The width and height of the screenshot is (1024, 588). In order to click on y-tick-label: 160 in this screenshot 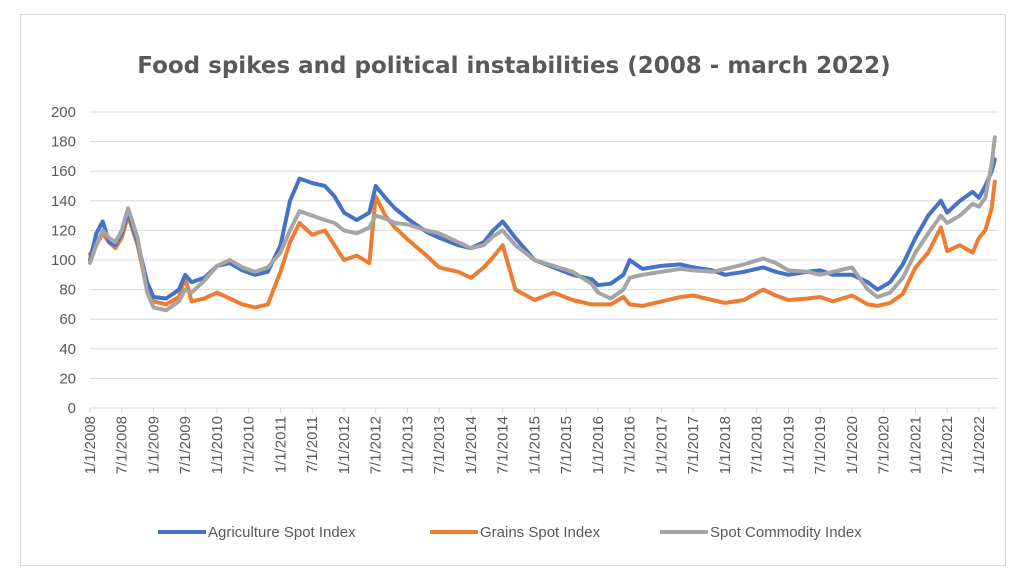, I will do `click(63, 171)`.